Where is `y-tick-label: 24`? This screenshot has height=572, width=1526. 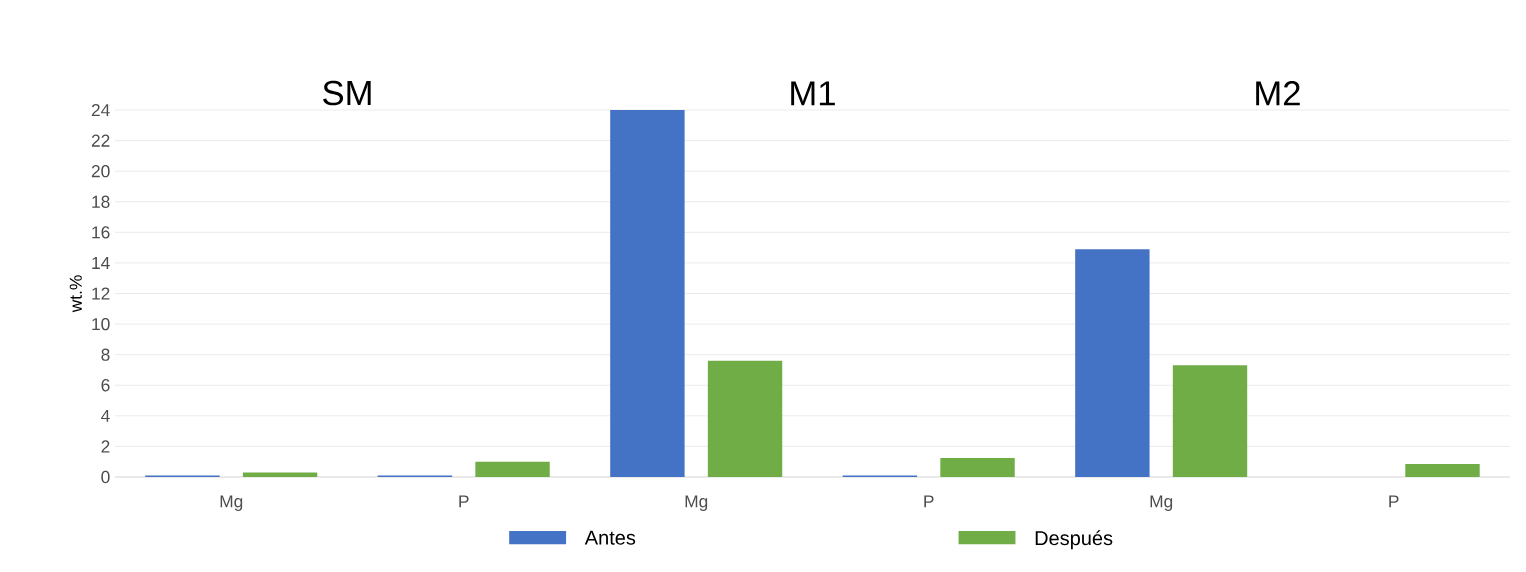
y-tick-label: 24 is located at coordinates (100, 110).